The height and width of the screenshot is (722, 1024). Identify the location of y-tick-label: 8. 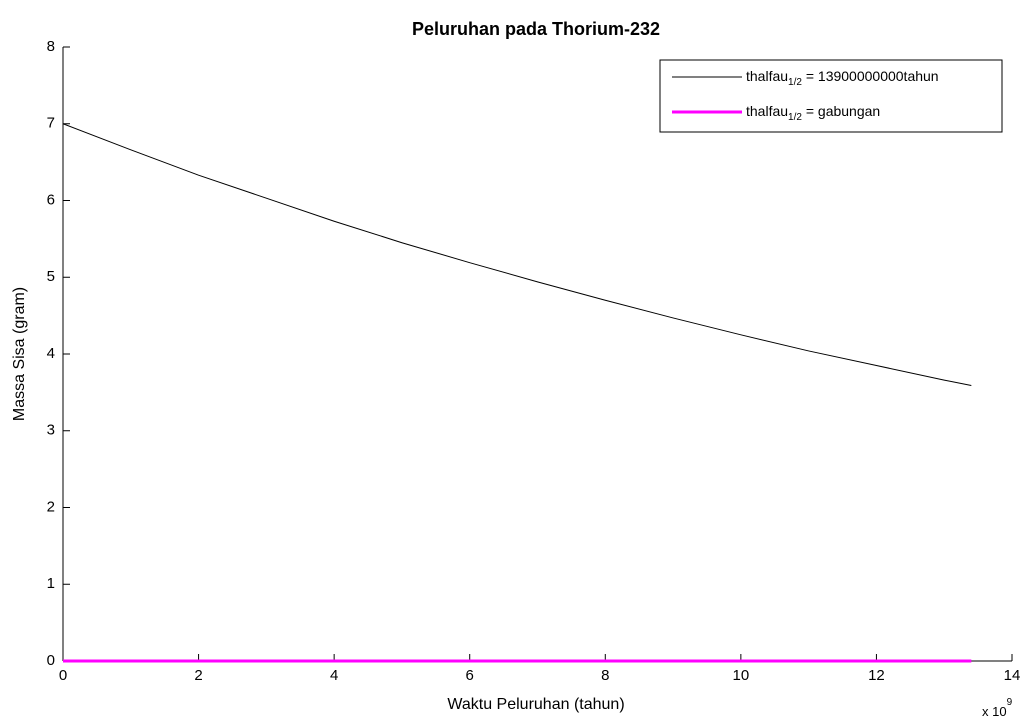
(51, 46).